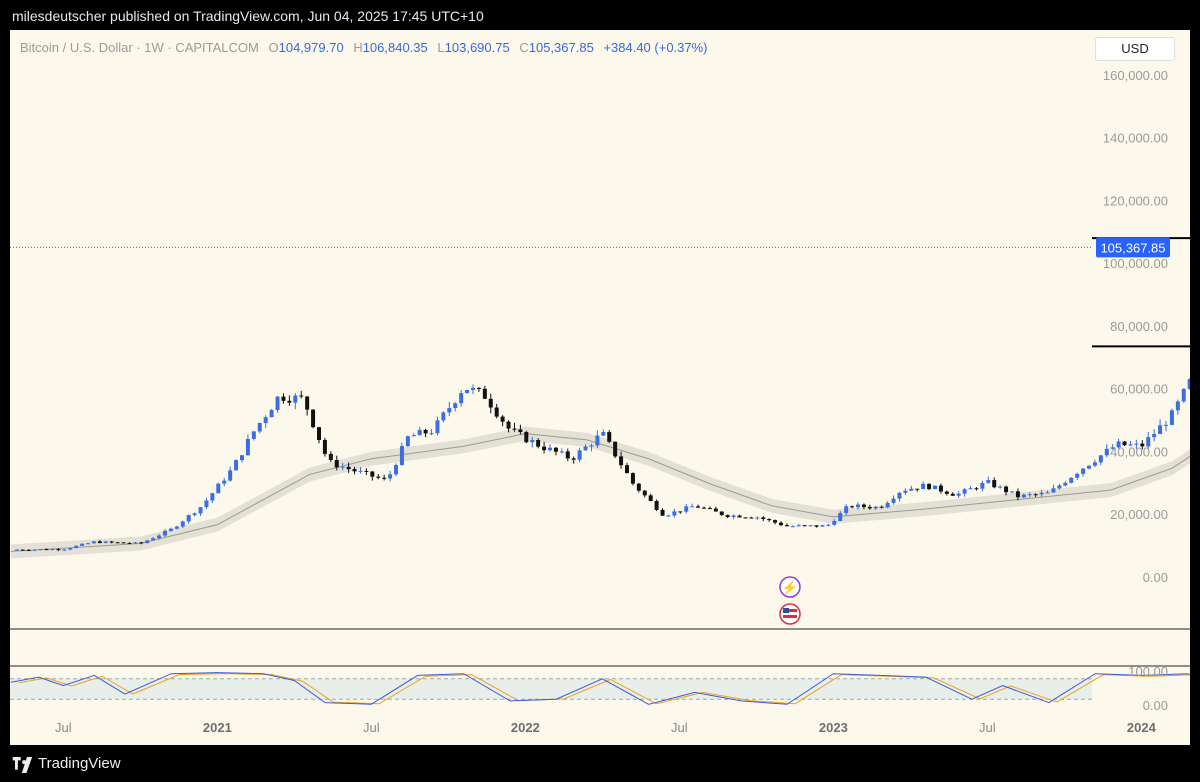  I want to click on last-price-label-bg, so click(1133, 247).